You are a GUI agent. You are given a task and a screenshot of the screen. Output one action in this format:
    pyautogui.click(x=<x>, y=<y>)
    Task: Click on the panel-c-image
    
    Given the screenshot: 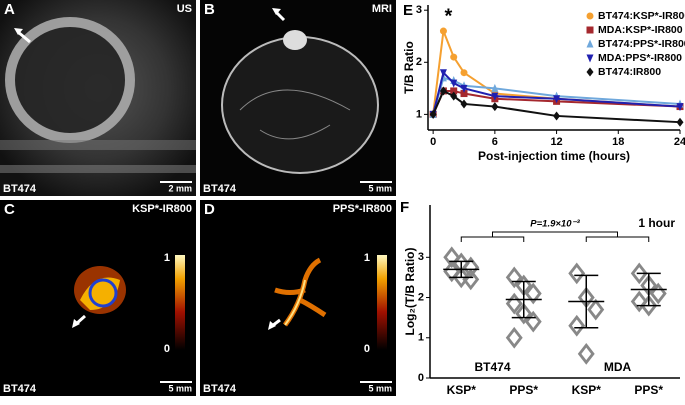 What is the action you would take?
    pyautogui.click(x=98, y=298)
    